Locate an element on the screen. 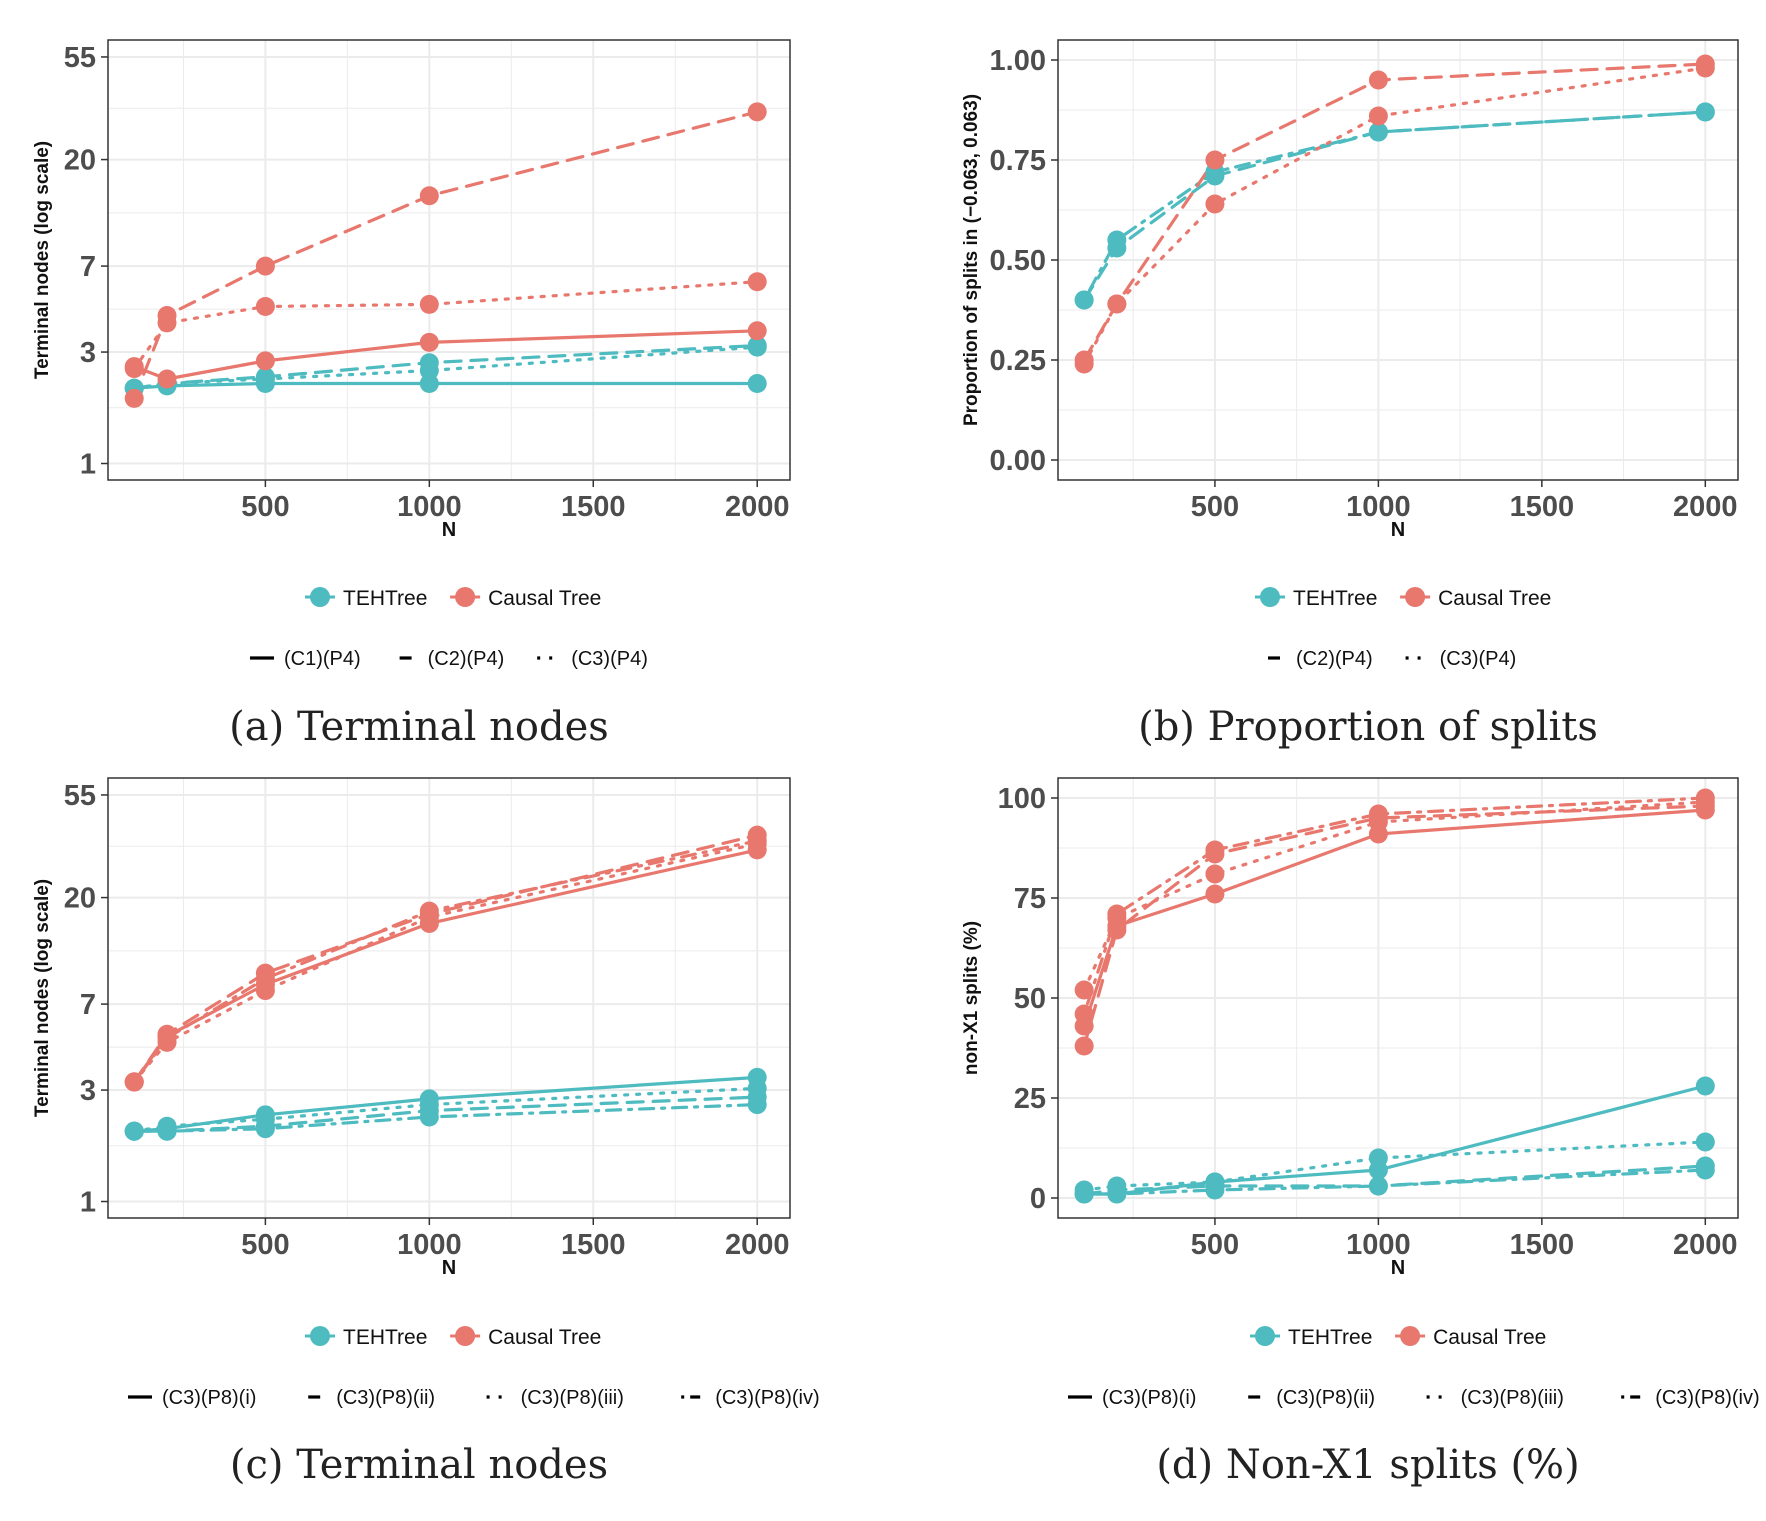  caption: (b) Proportion of splits is located at coordinates (1368, 727).